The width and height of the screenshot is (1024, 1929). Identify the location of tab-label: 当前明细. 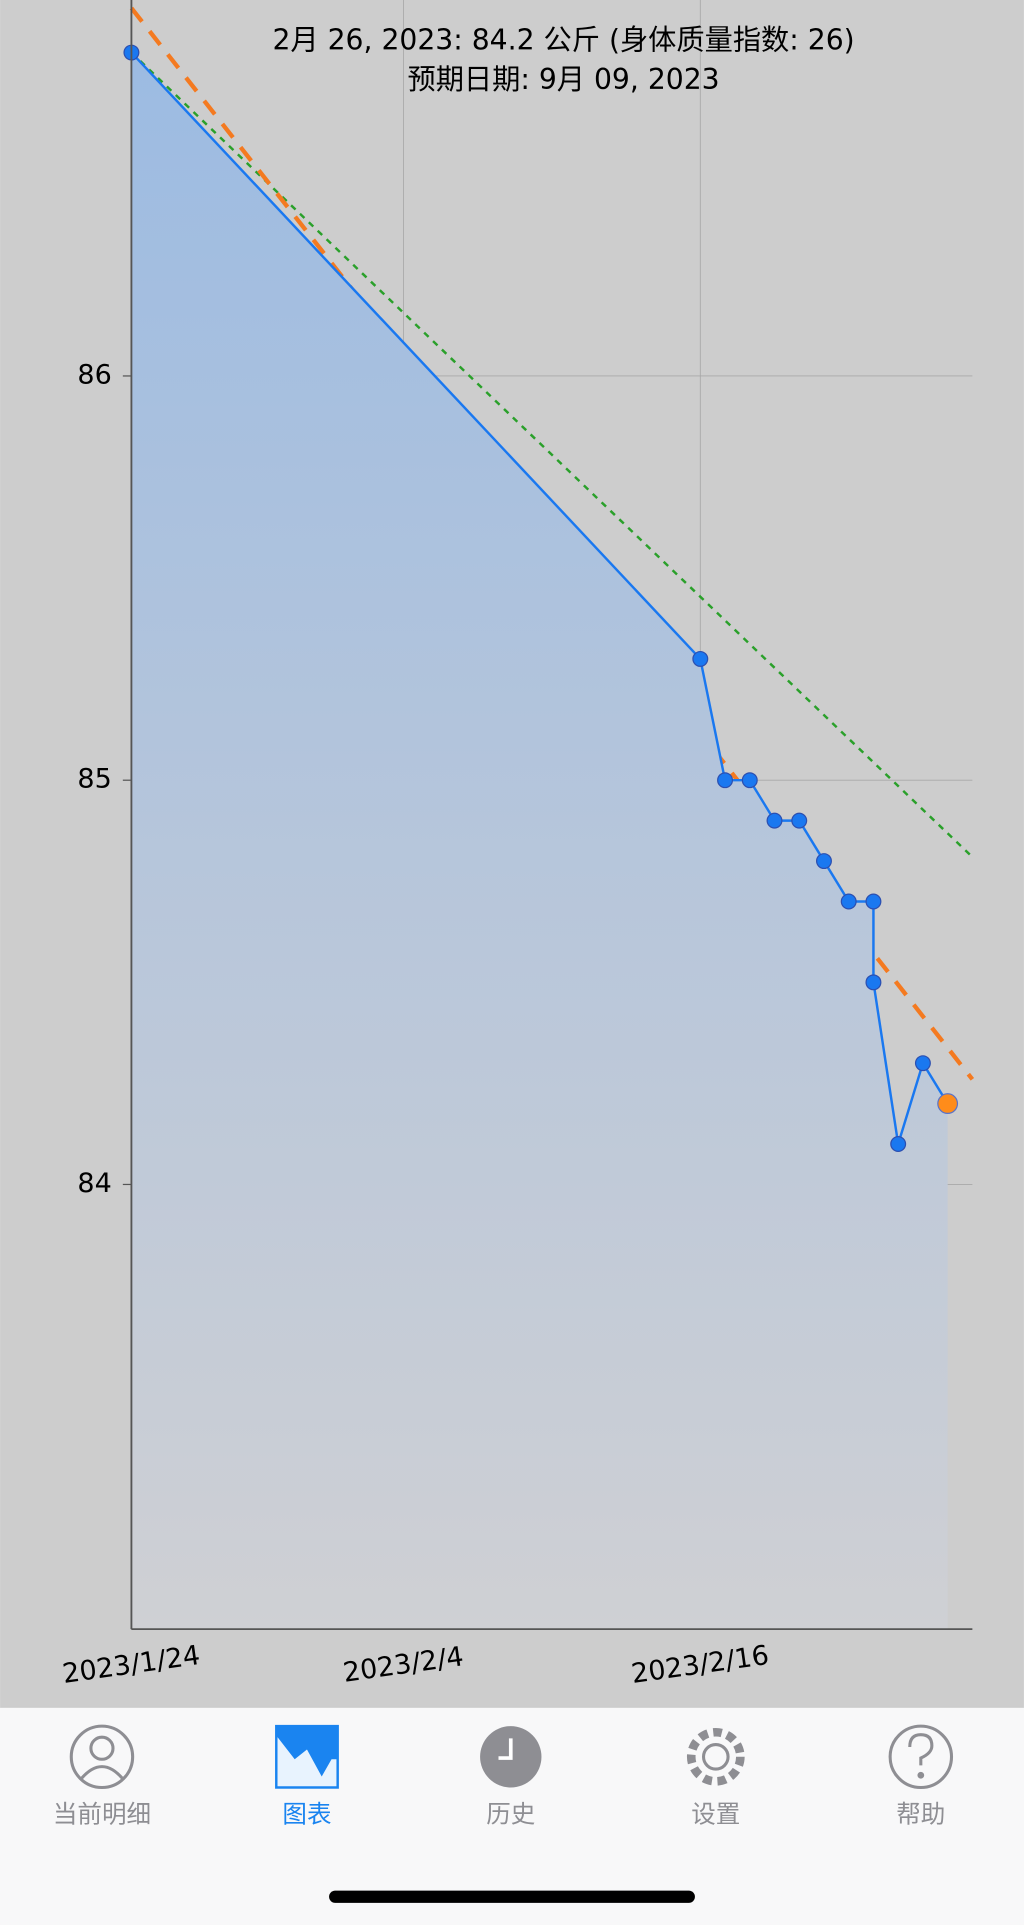
(102, 1814).